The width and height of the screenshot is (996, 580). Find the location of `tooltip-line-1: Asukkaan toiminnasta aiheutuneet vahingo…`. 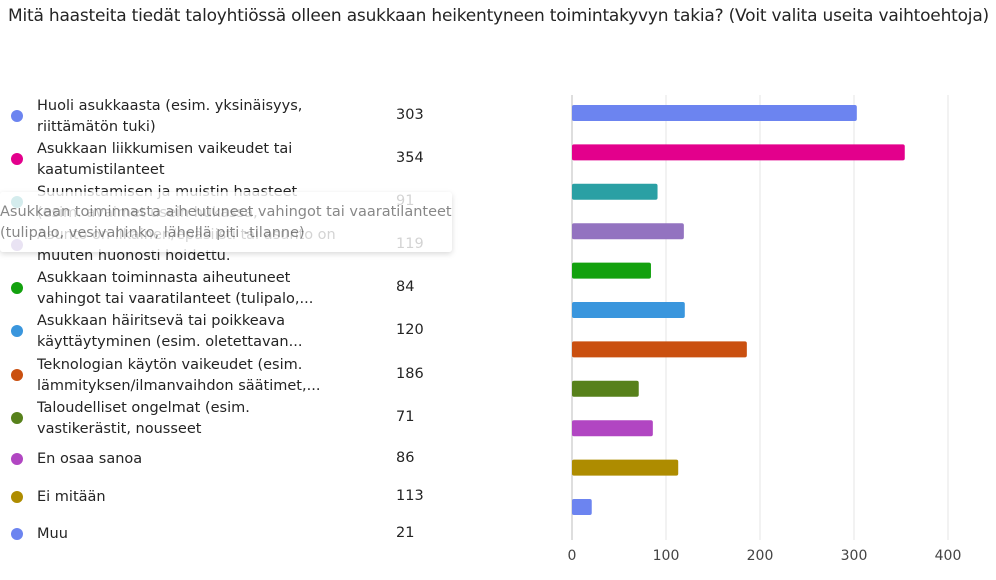

tooltip-line-1: Asukkaan toiminnasta aiheutuneet vahingo… is located at coordinates (226, 212).